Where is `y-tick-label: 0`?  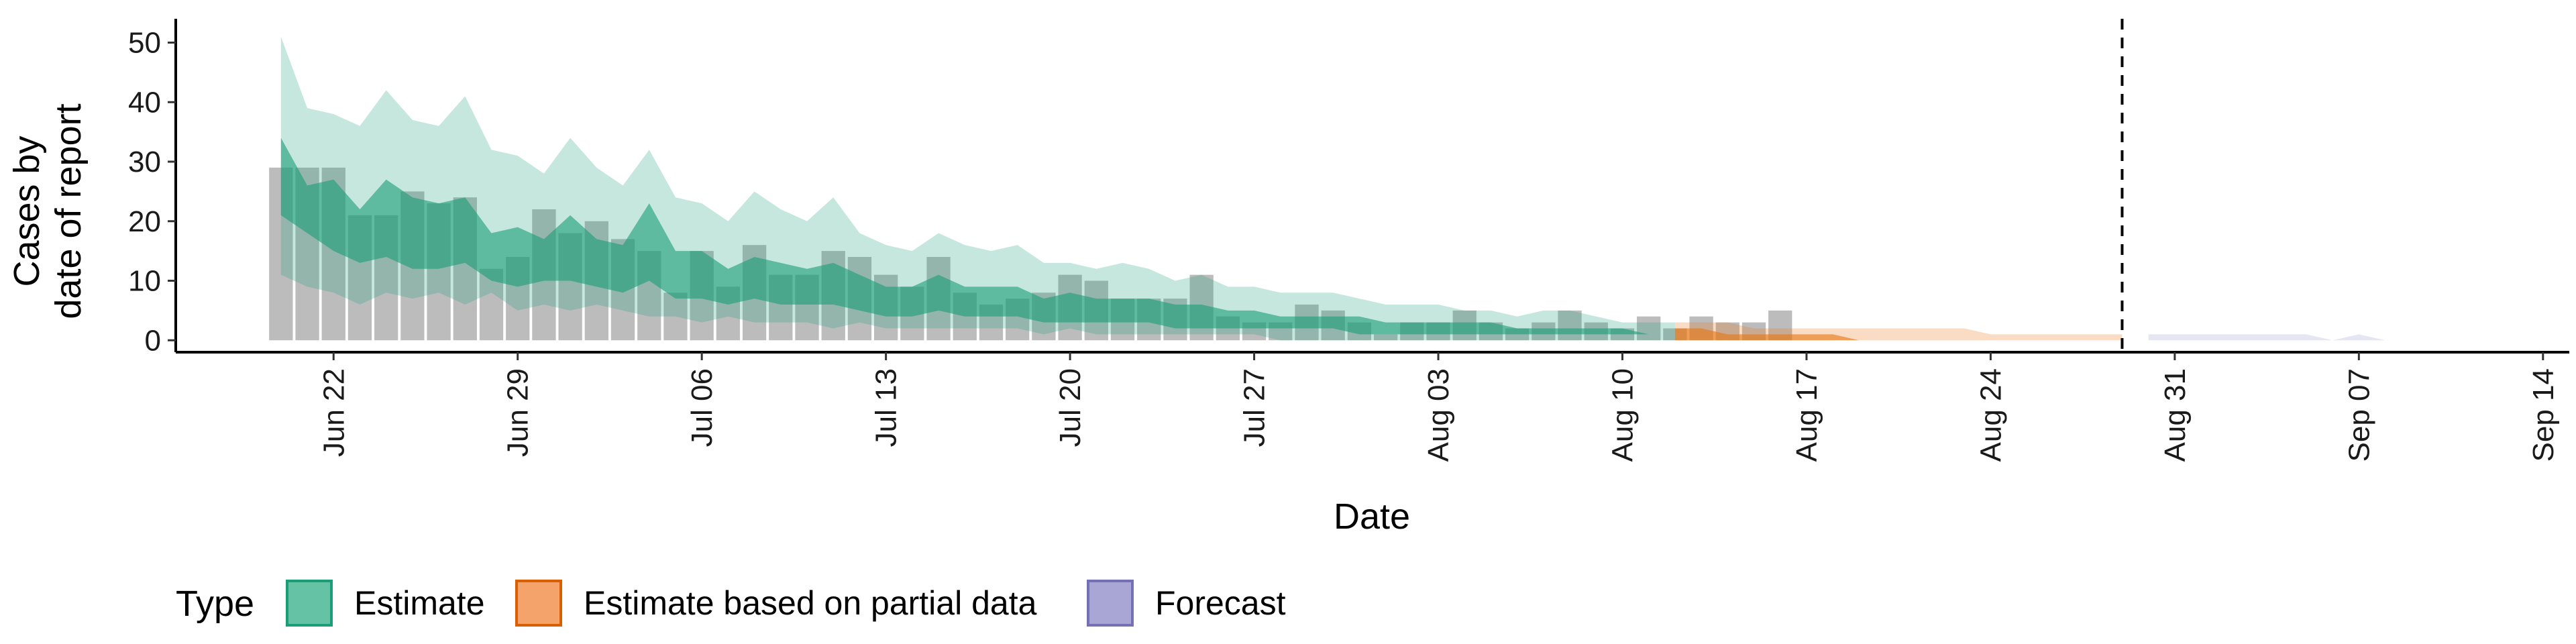 y-tick-label: 0 is located at coordinates (153, 340).